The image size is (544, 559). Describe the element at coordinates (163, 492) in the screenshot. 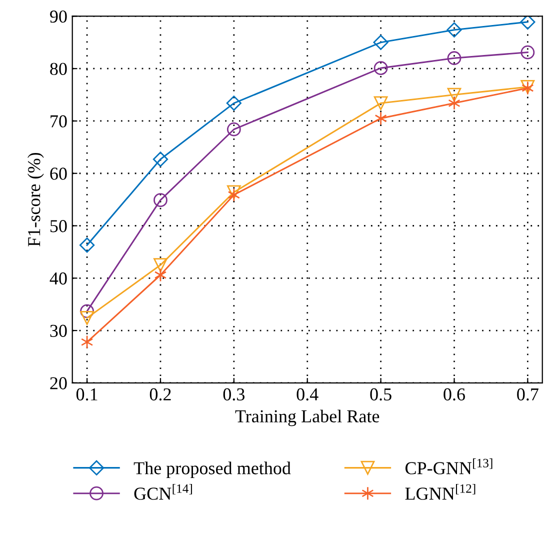

I see `legend-label: GCN$^{[14]}$` at that location.